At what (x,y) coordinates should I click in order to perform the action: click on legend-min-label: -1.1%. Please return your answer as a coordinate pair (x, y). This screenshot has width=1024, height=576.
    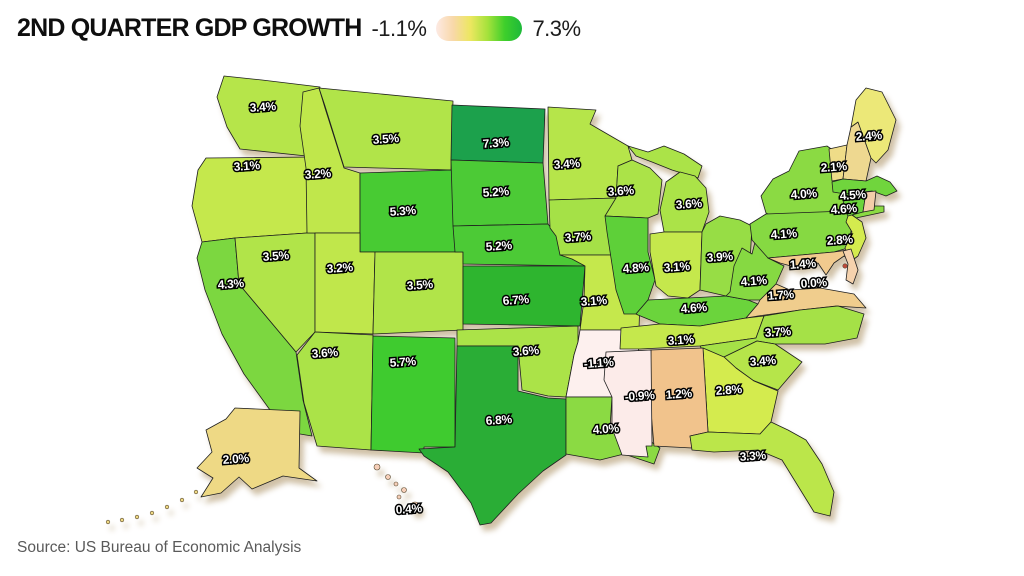
    Looking at the image, I should click on (399, 28).